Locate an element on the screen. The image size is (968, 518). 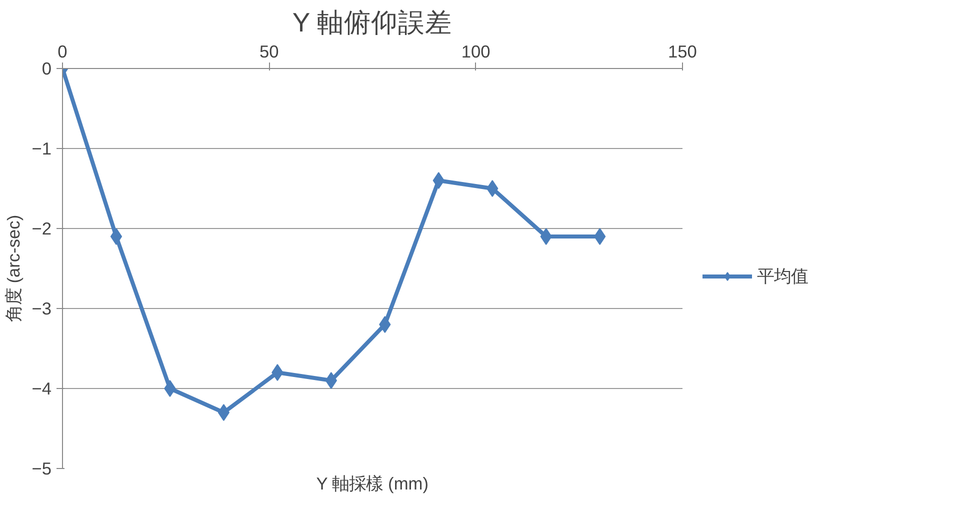
x-tick-label: 50 is located at coordinates (269, 52).